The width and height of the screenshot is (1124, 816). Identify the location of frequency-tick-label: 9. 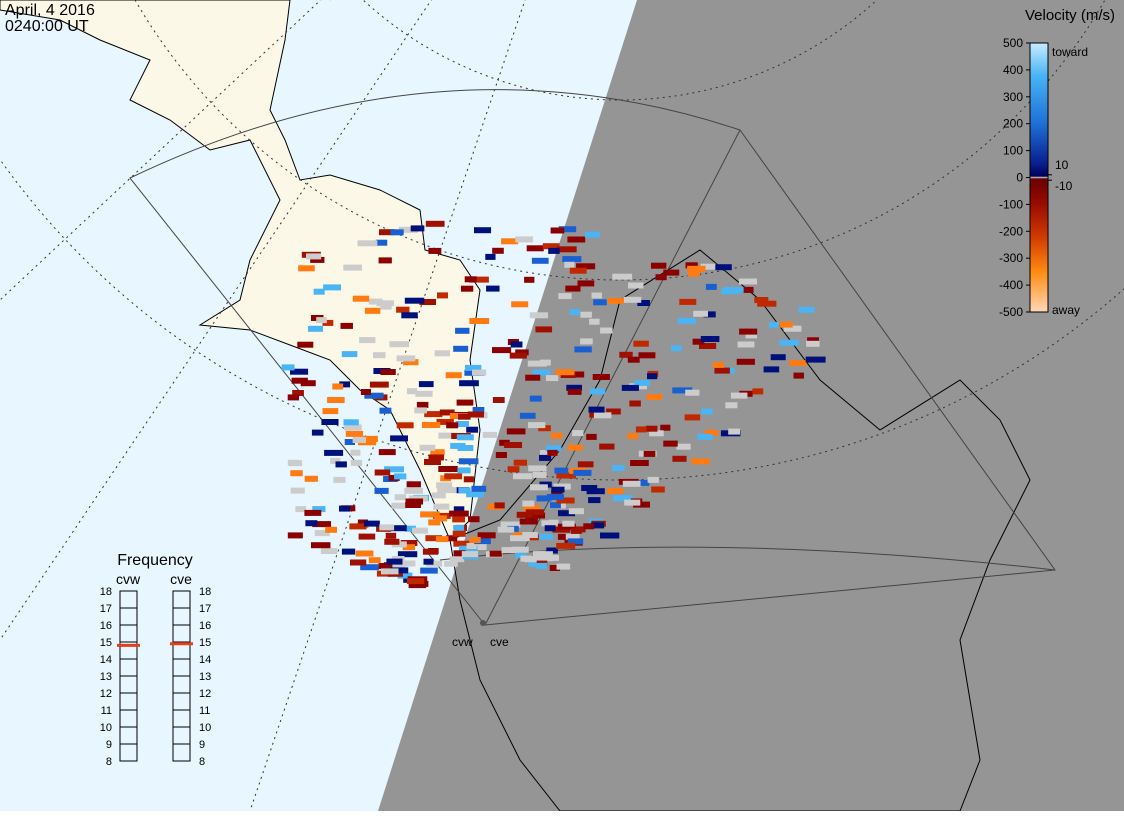
(109, 745).